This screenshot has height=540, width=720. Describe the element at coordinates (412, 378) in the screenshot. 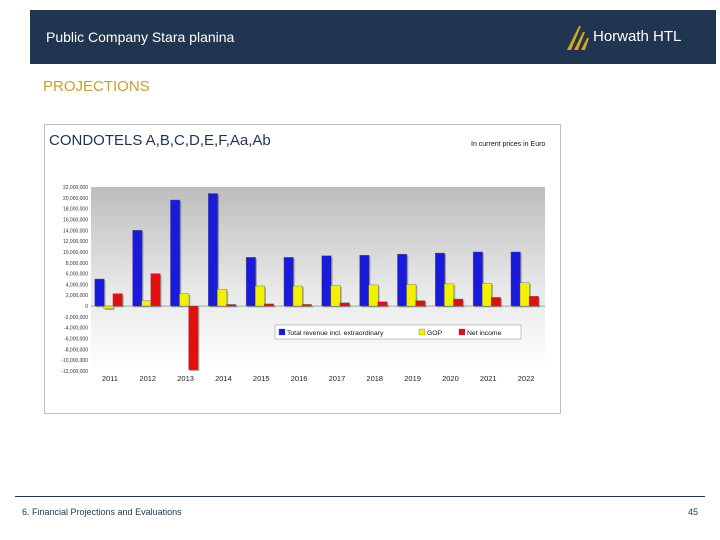

I see `x-tick-label: 2019` at that location.